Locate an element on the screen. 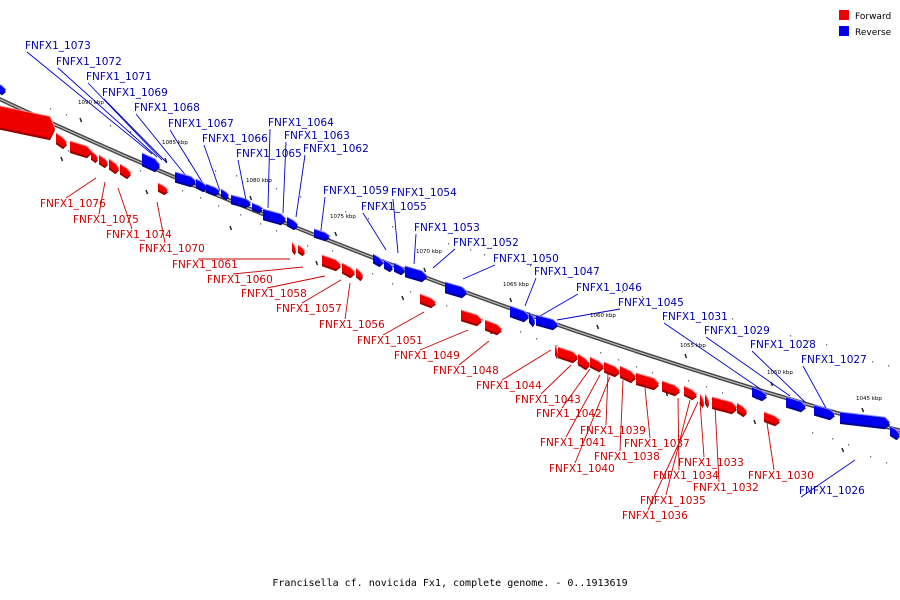 The image size is (900, 600). reverse-gene-label-11: FNFX1_1059 is located at coordinates (356, 191).